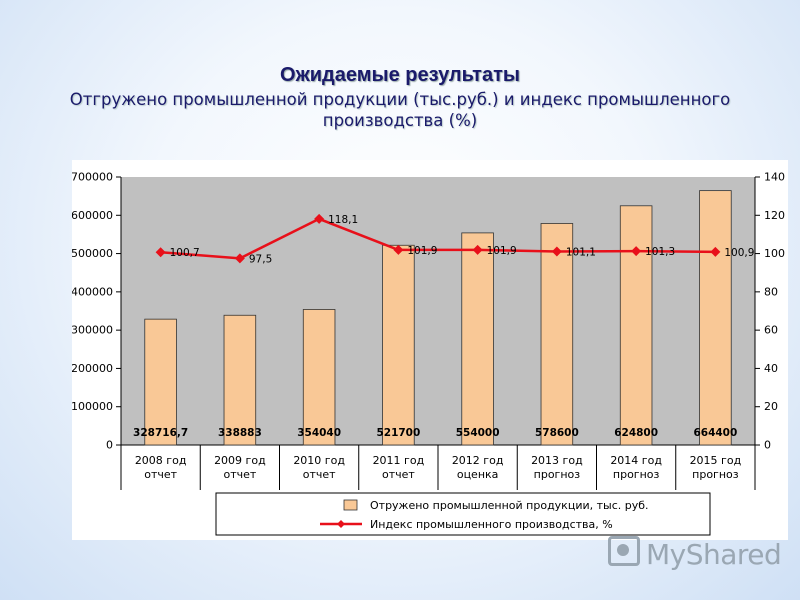 The image size is (800, 600). I want to click on x-tick-label: 2011 год, so click(399, 460).